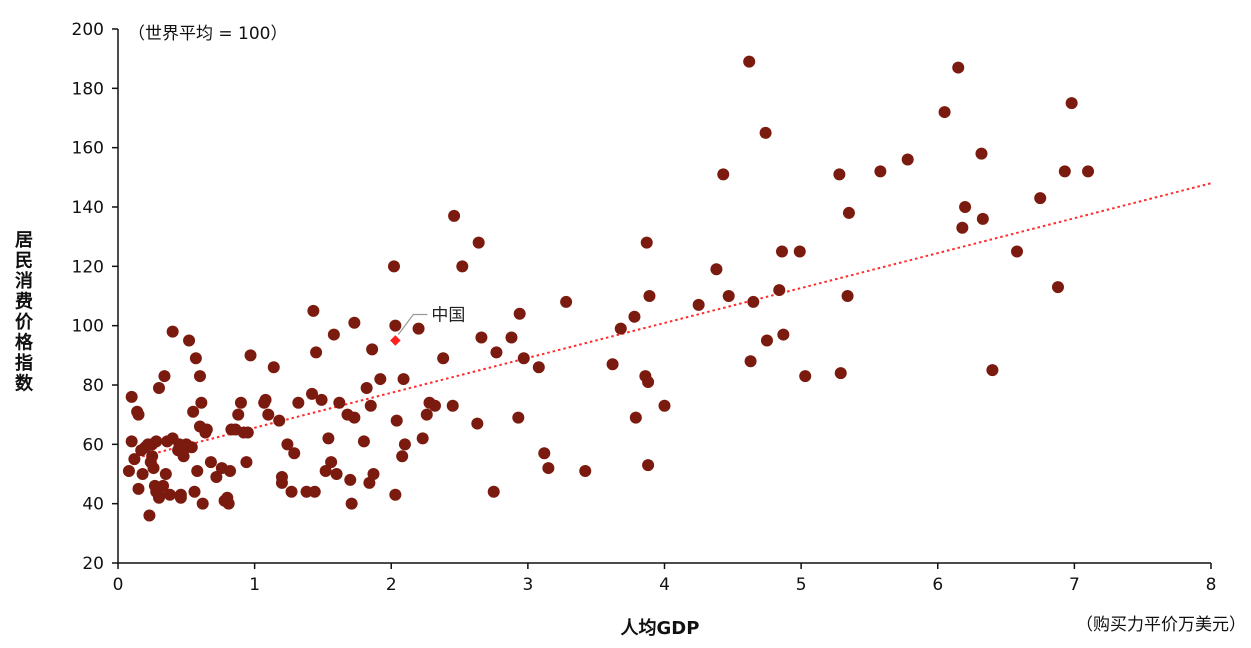  What do you see at coordinates (1074, 585) in the screenshot?
I see `x-tick-label: 7` at bounding box center [1074, 585].